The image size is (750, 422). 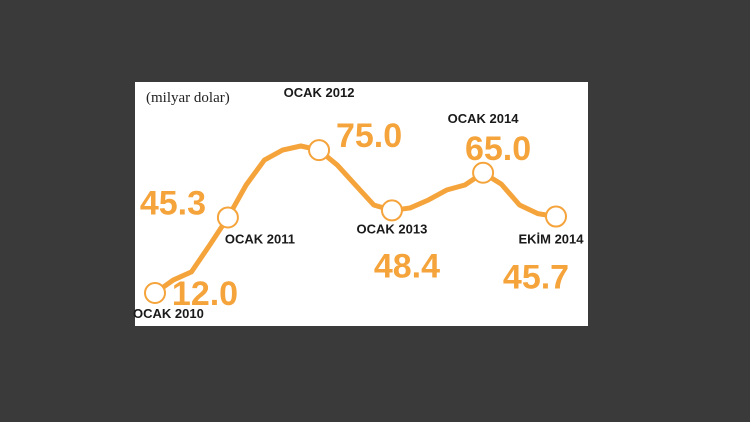 What do you see at coordinates (407, 266) in the screenshot?
I see `value-label: 48.4` at bounding box center [407, 266].